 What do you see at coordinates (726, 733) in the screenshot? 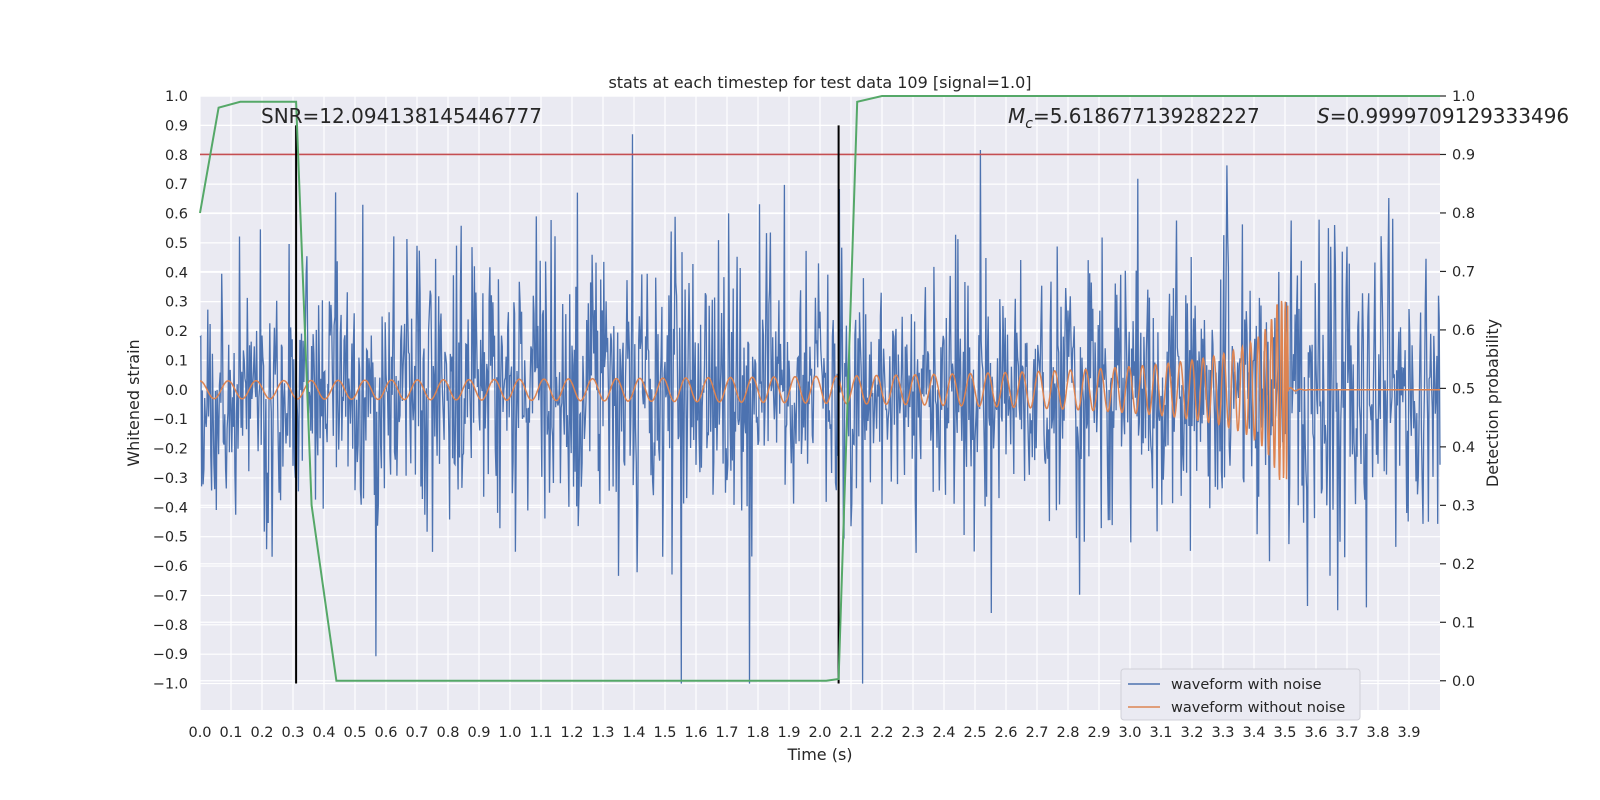
I see `x-tick-label: 1.7` at bounding box center [726, 733].